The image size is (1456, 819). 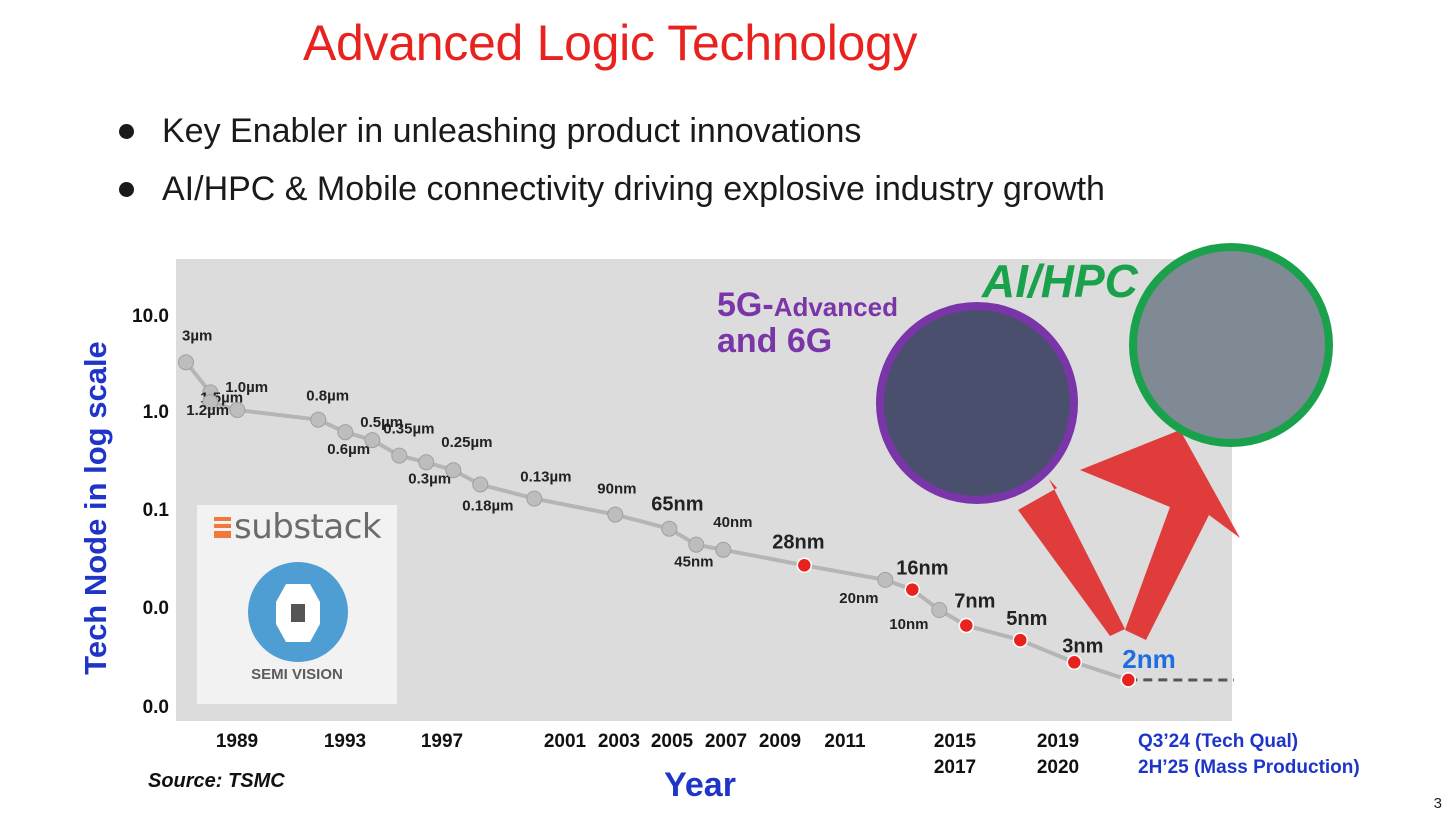 I want to click on x-tick-label: 2011, so click(x=845, y=741).